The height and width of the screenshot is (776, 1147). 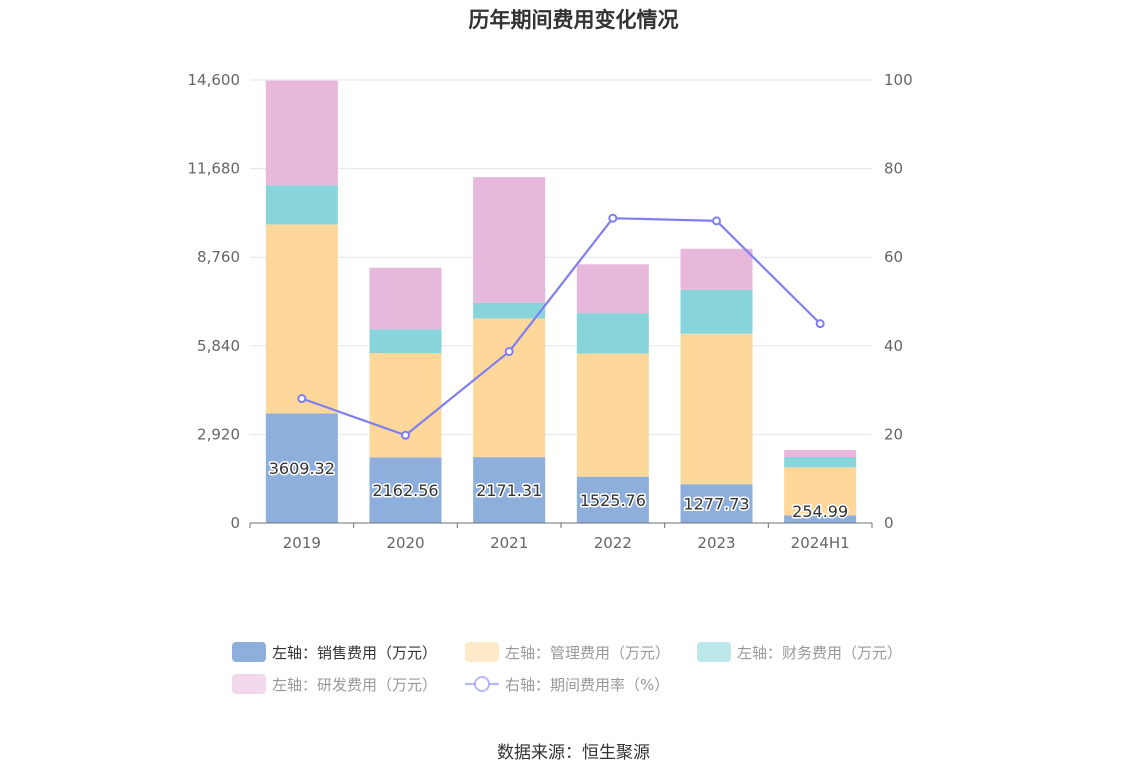 What do you see at coordinates (898, 301) in the screenshot?
I see `right-axis: 0 20 40 60 80 100` at bounding box center [898, 301].